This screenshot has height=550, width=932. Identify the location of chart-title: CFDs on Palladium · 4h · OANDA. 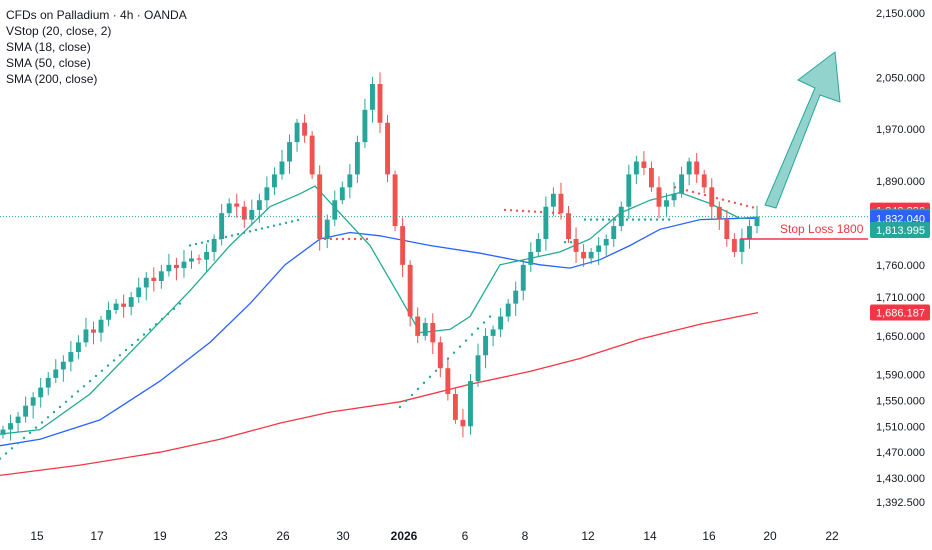
(96, 15).